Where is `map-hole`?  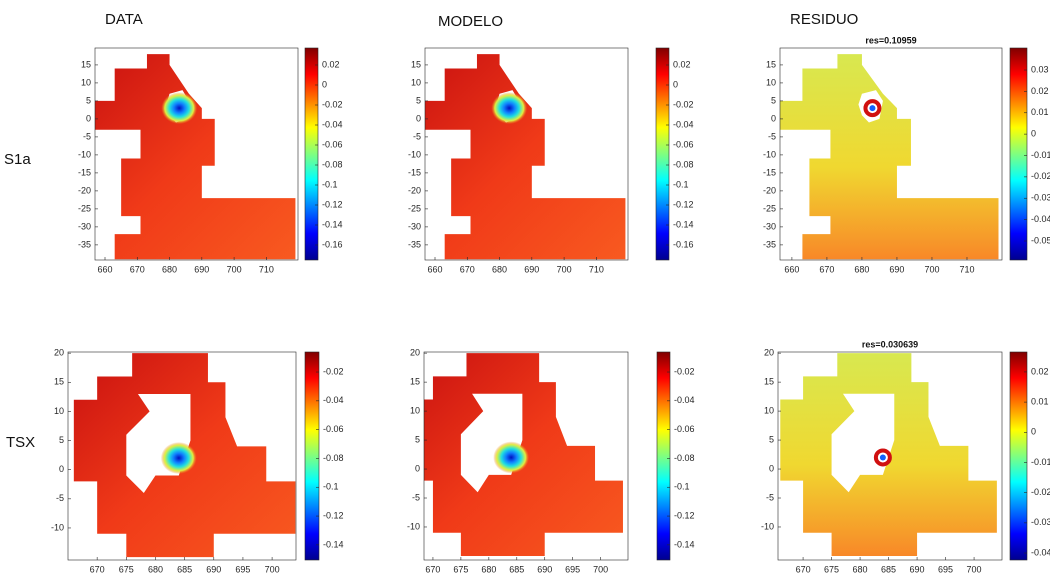
map-hole is located at coordinates (863, 443).